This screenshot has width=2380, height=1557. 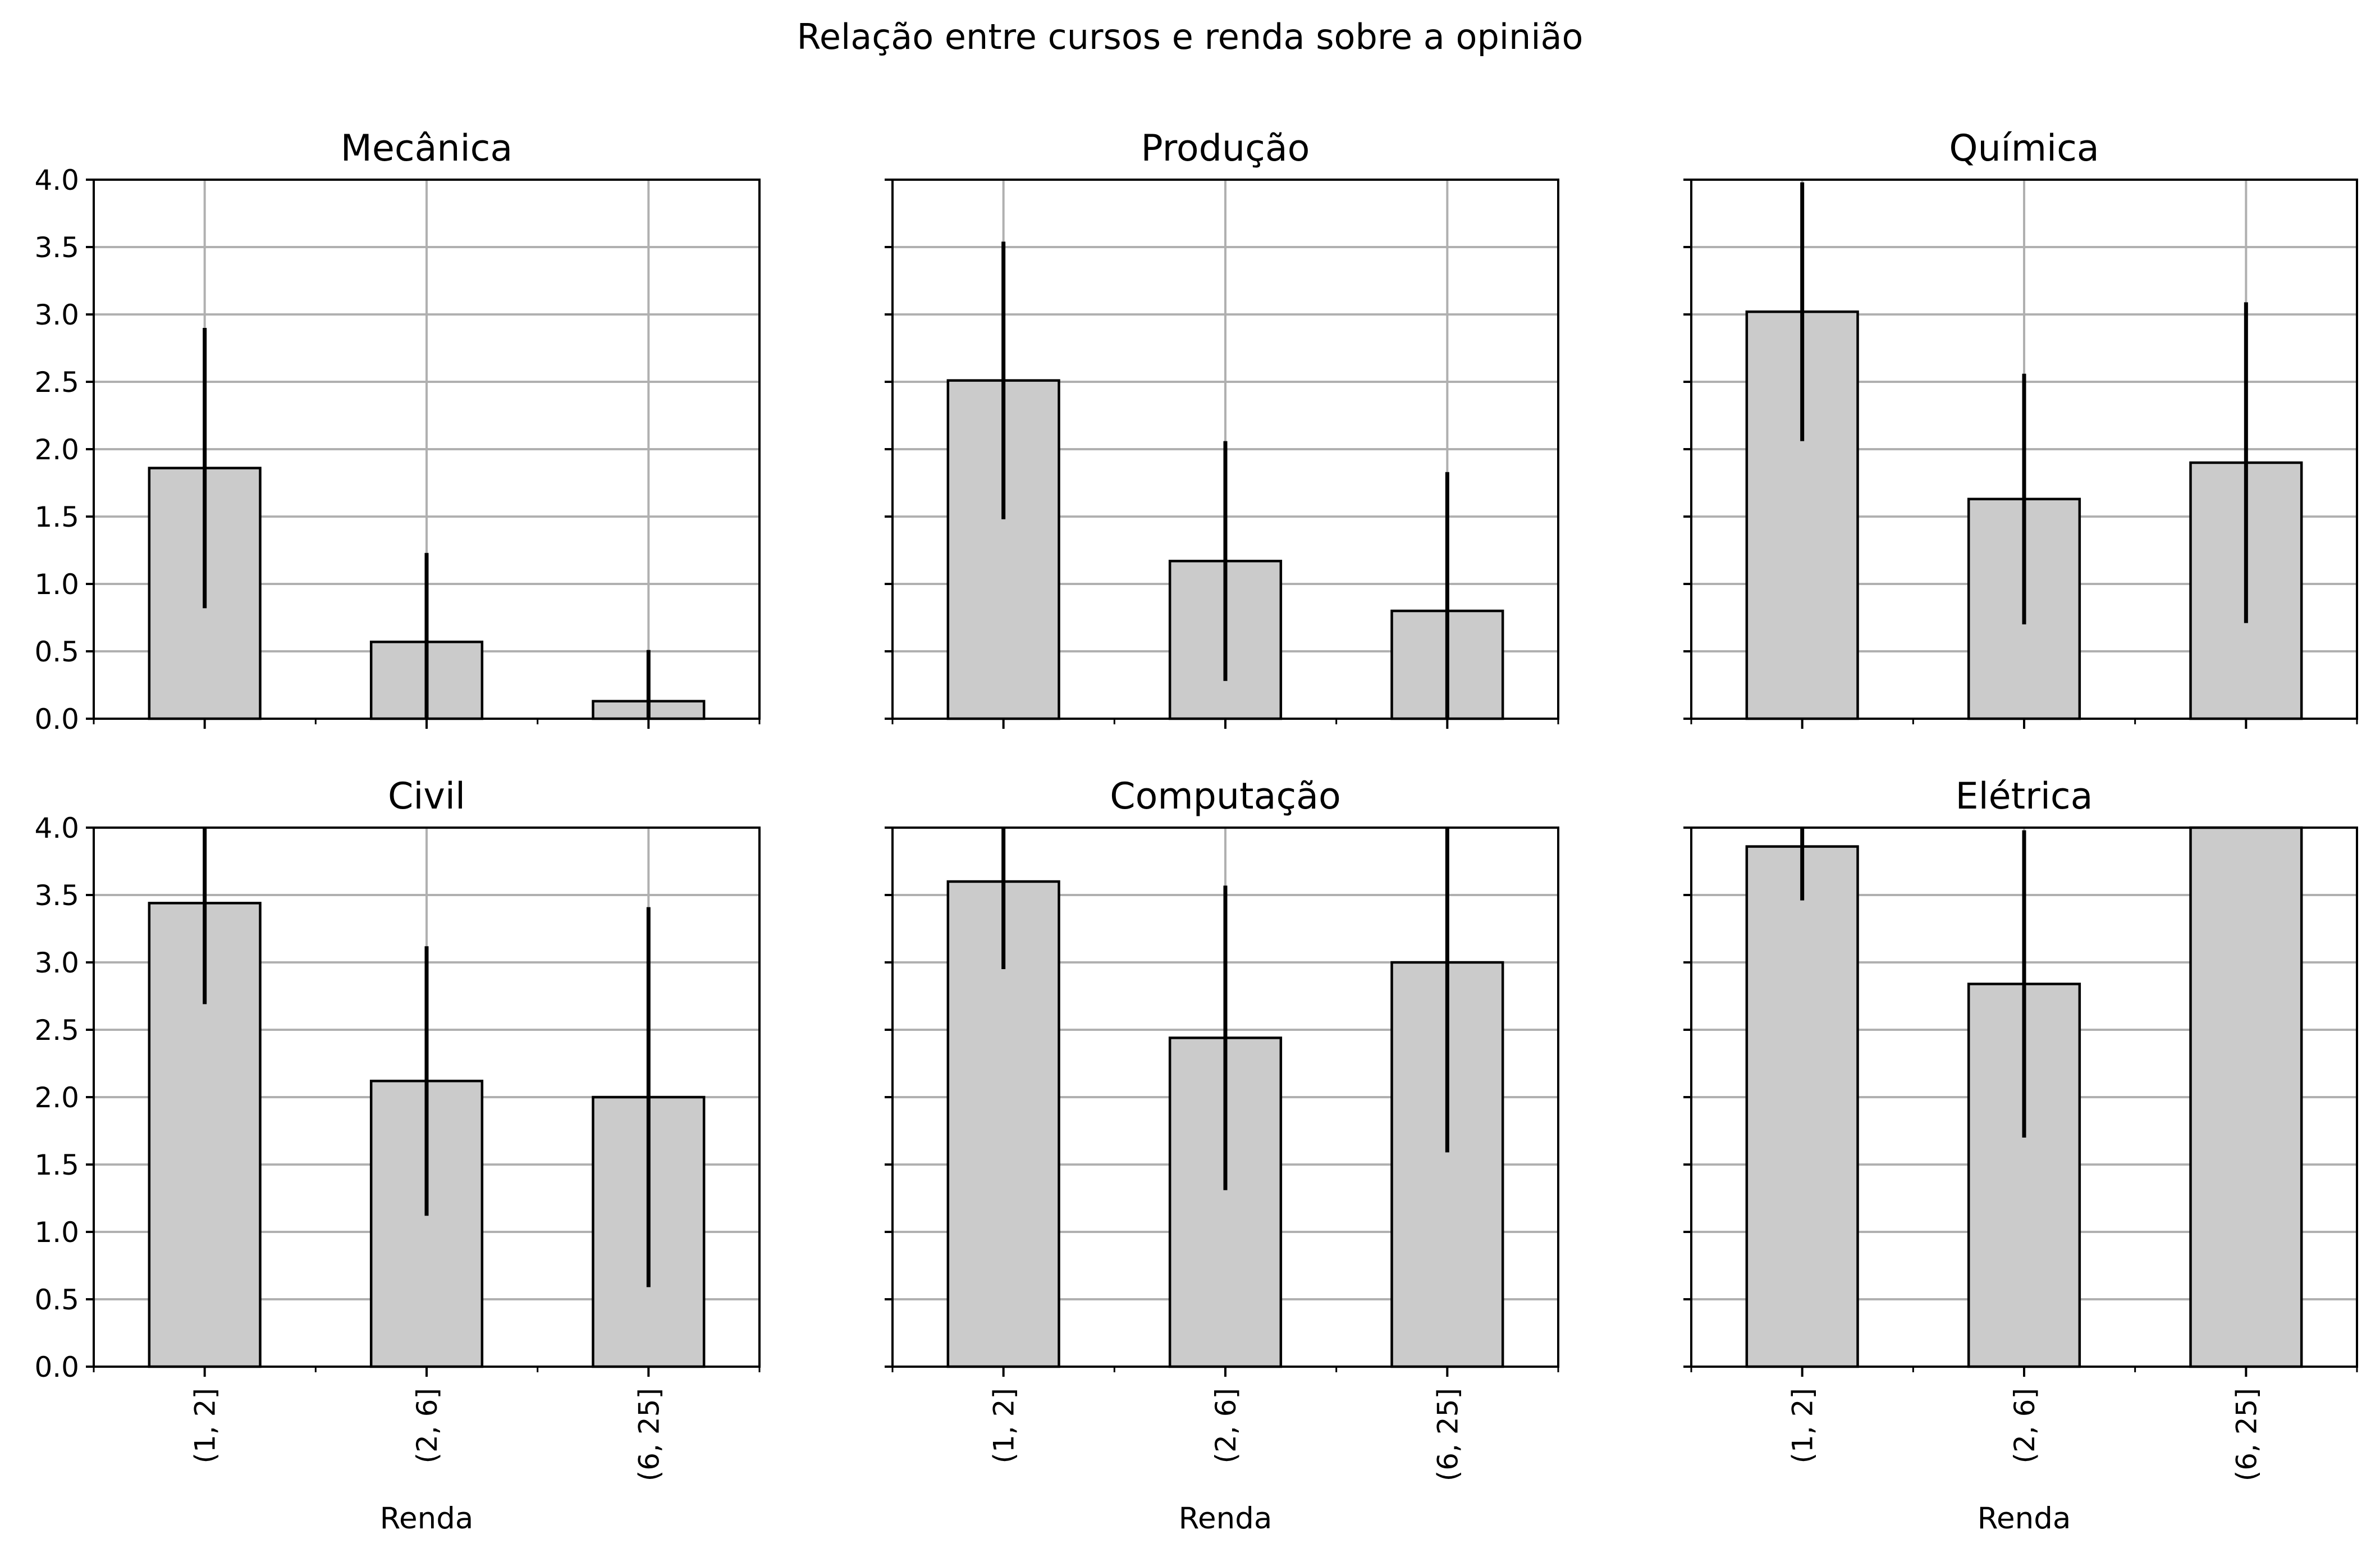 I want to click on subplot-5: (1, 2] (2, 6] (6, 25] Computação Renda, so click(x=1222, y=1155).